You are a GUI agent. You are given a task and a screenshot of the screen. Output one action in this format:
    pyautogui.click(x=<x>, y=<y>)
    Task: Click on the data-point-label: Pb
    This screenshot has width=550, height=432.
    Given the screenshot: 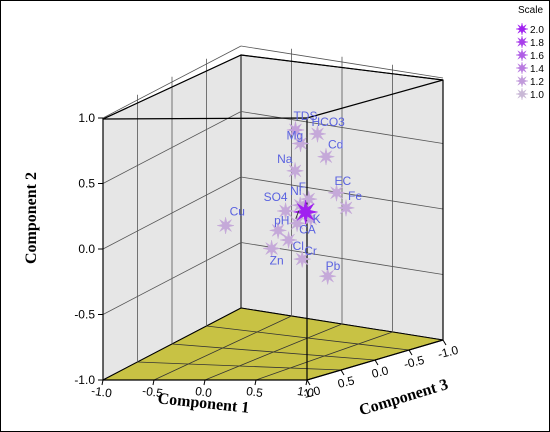 What is the action you would take?
    pyautogui.click(x=333, y=266)
    